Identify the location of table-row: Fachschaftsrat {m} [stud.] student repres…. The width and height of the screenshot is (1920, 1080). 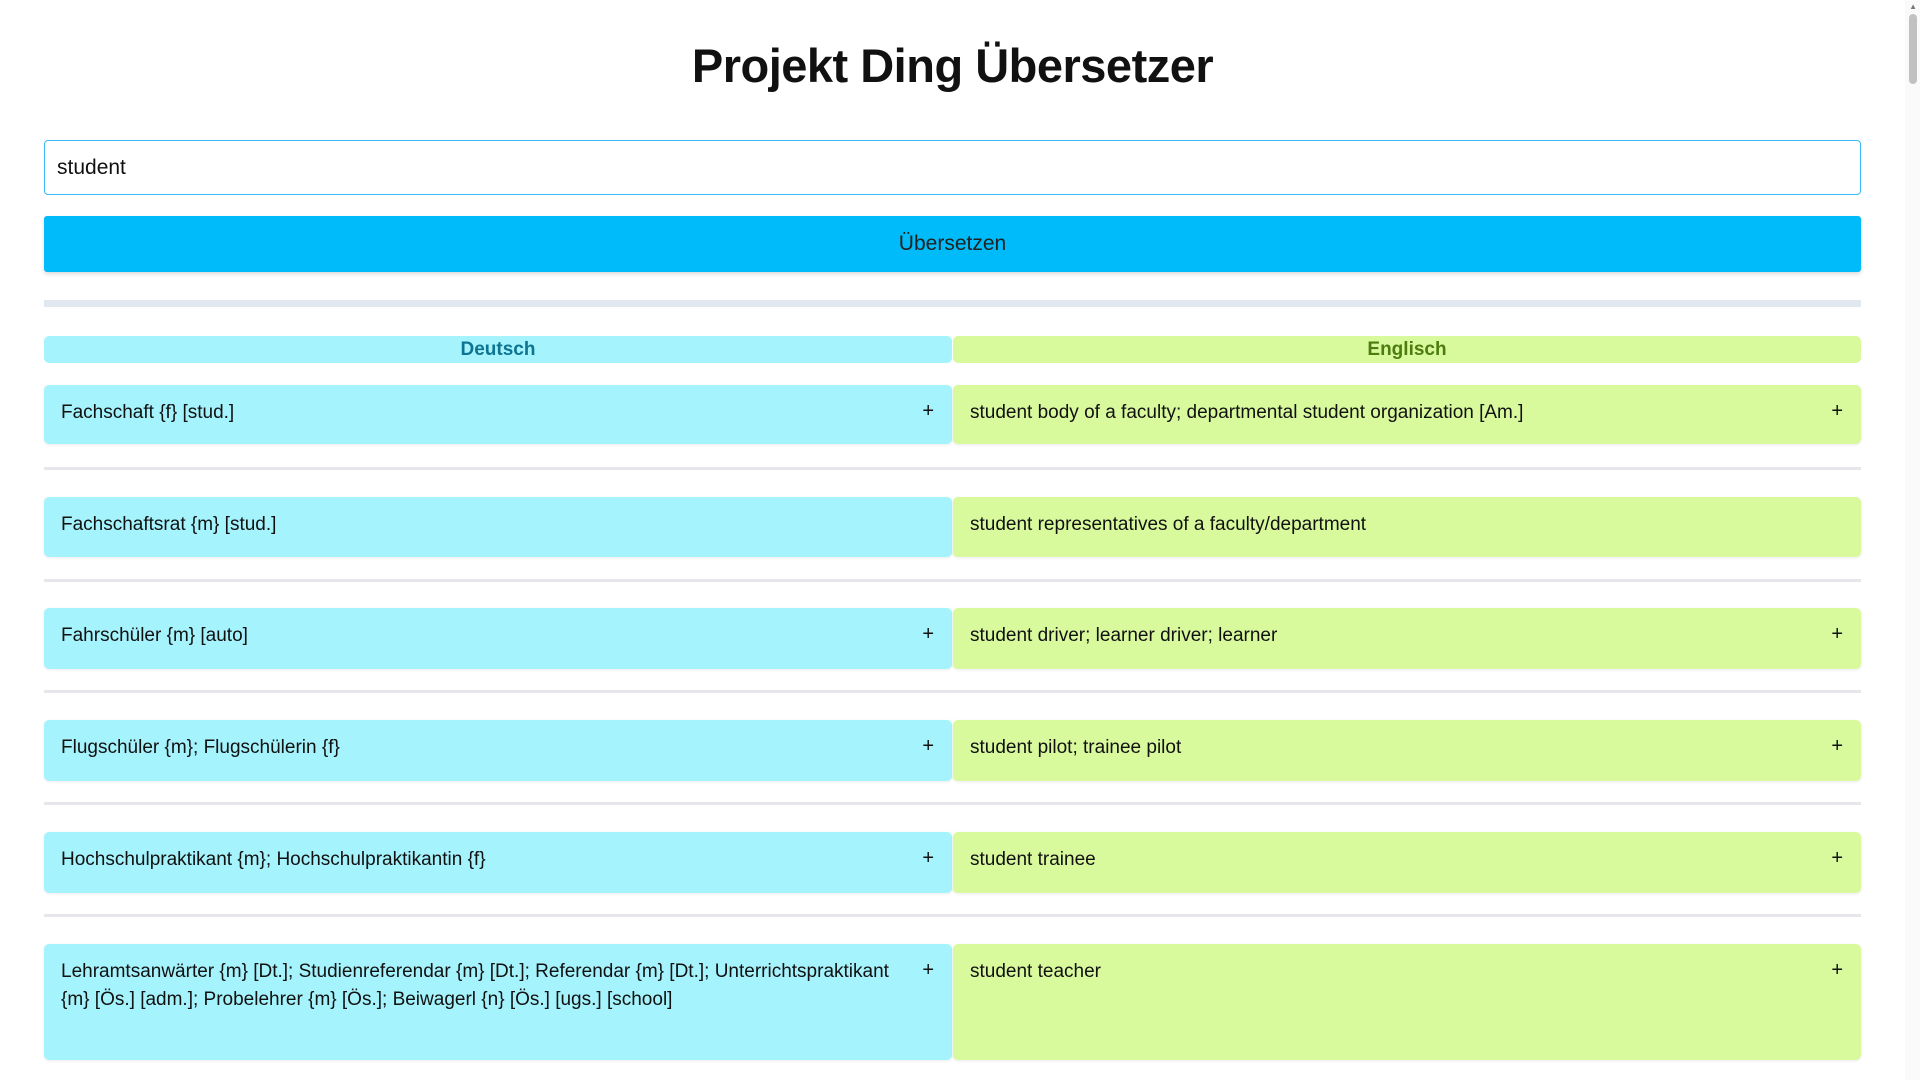
(952, 527).